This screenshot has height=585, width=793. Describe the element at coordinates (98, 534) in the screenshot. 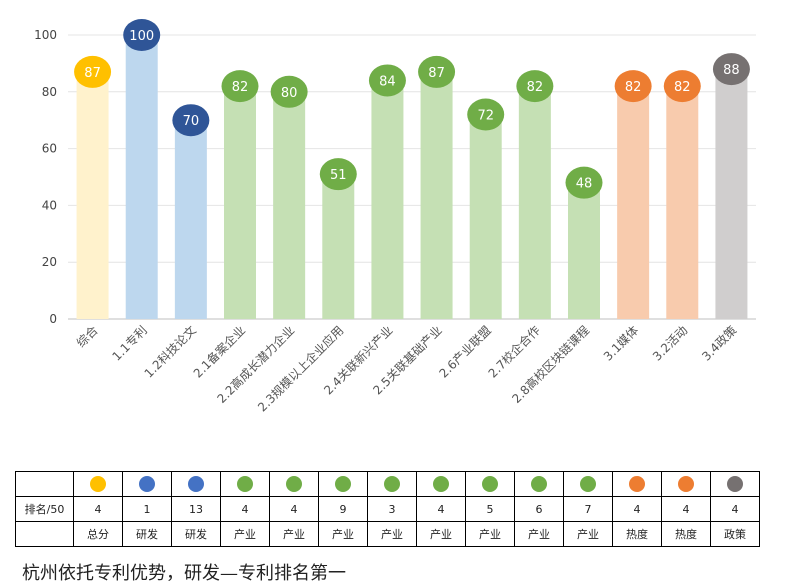

I see `group-cell: 总分` at that location.